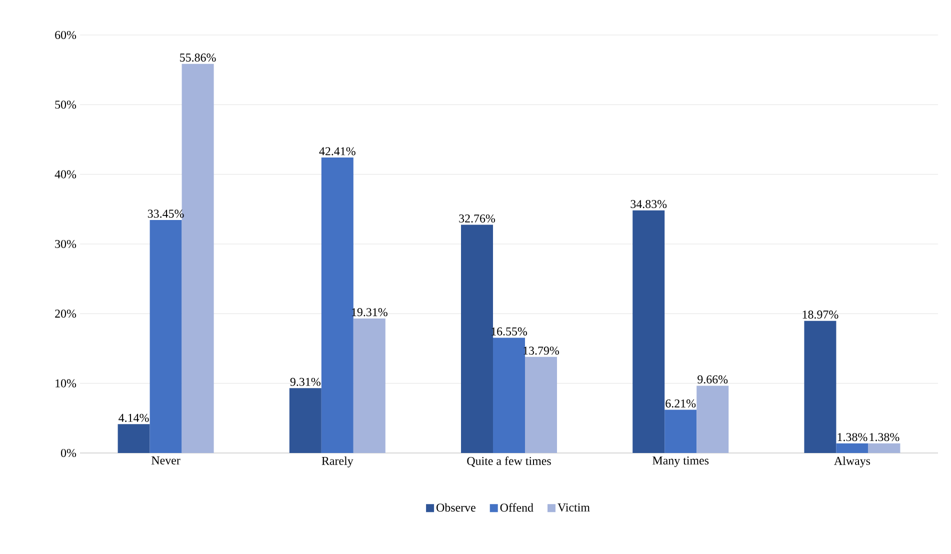  Describe the element at coordinates (680, 462) in the screenshot. I see `x-tick-label: Many times` at that location.